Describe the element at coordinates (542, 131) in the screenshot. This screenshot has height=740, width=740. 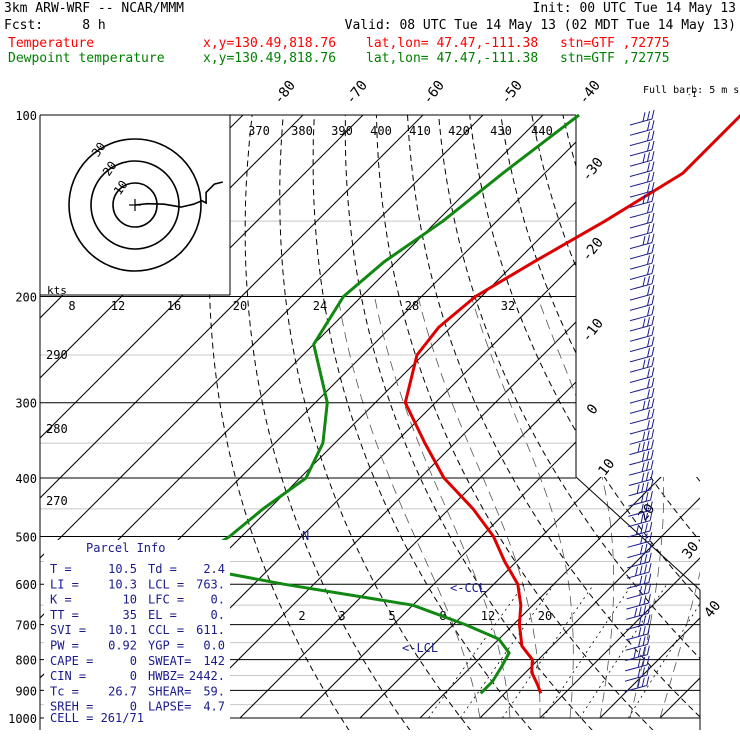
I see `theta-label: 440` at that location.